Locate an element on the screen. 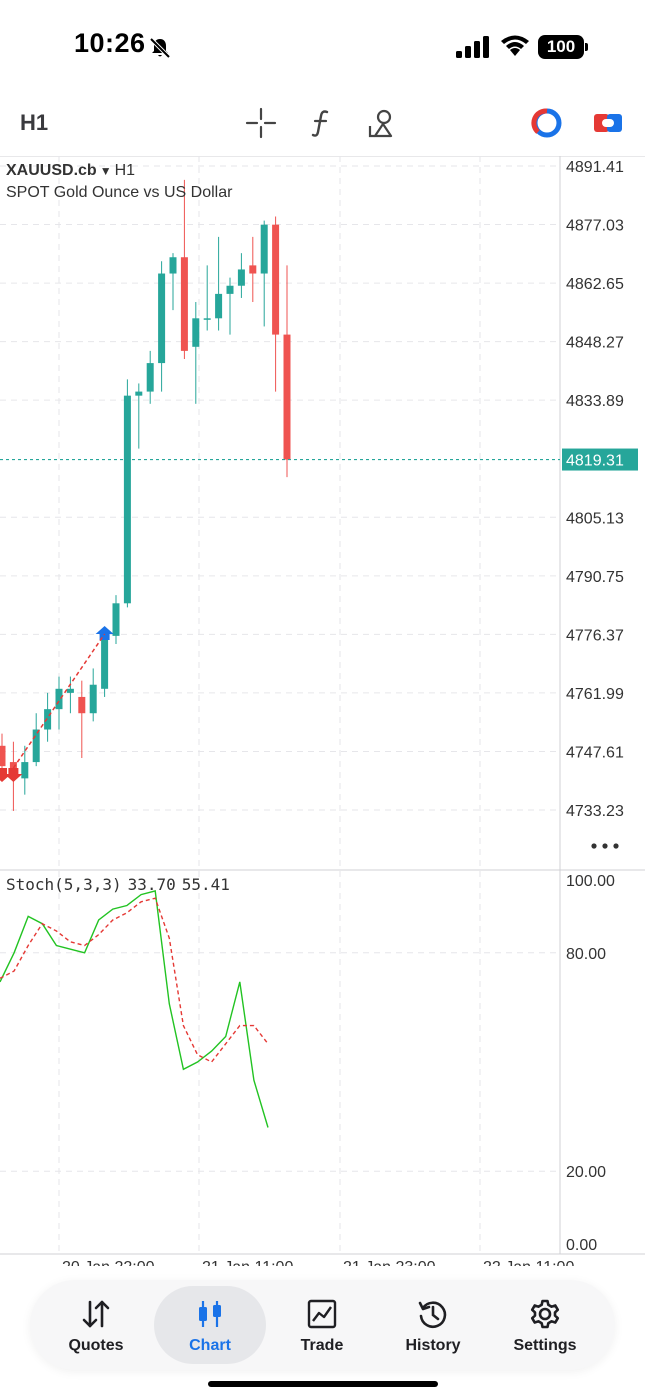 The width and height of the screenshot is (645, 1400). history-icon is located at coordinates (432, 1315).